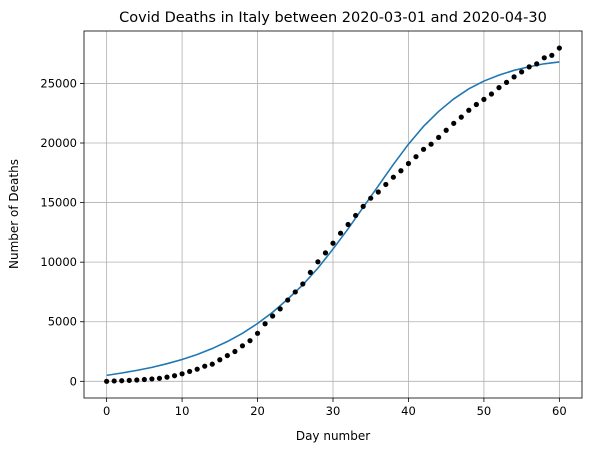  Describe the element at coordinates (58, 143) in the screenshot. I see `y-tick-label: 20000` at that location.